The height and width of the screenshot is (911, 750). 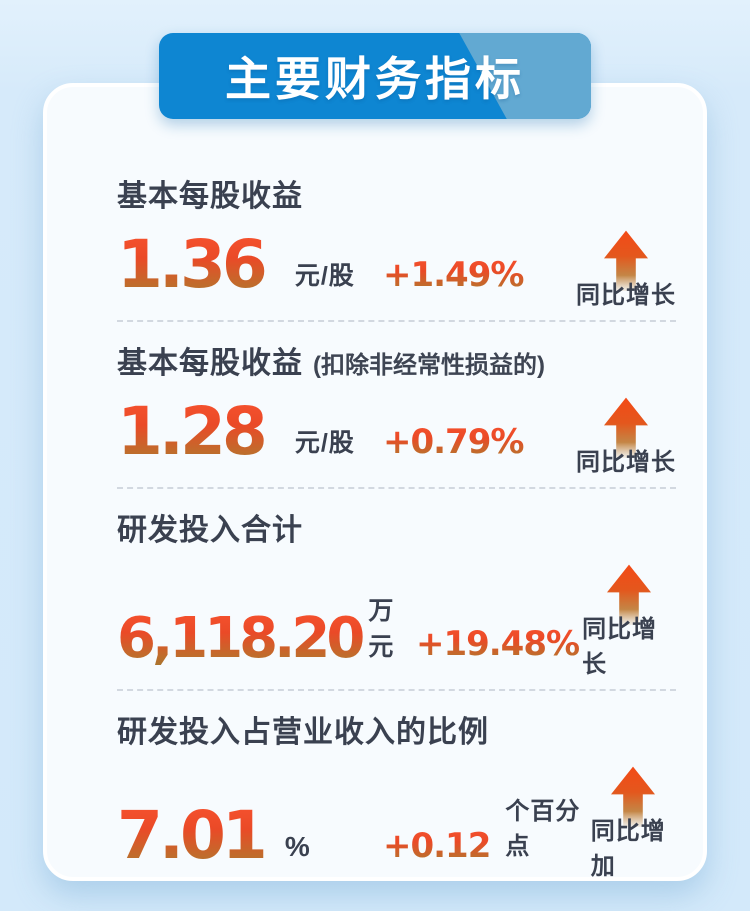 I want to click on metric-value-row: 7.01 % +0.12 个百分点 同比增加, so click(x=396, y=822).